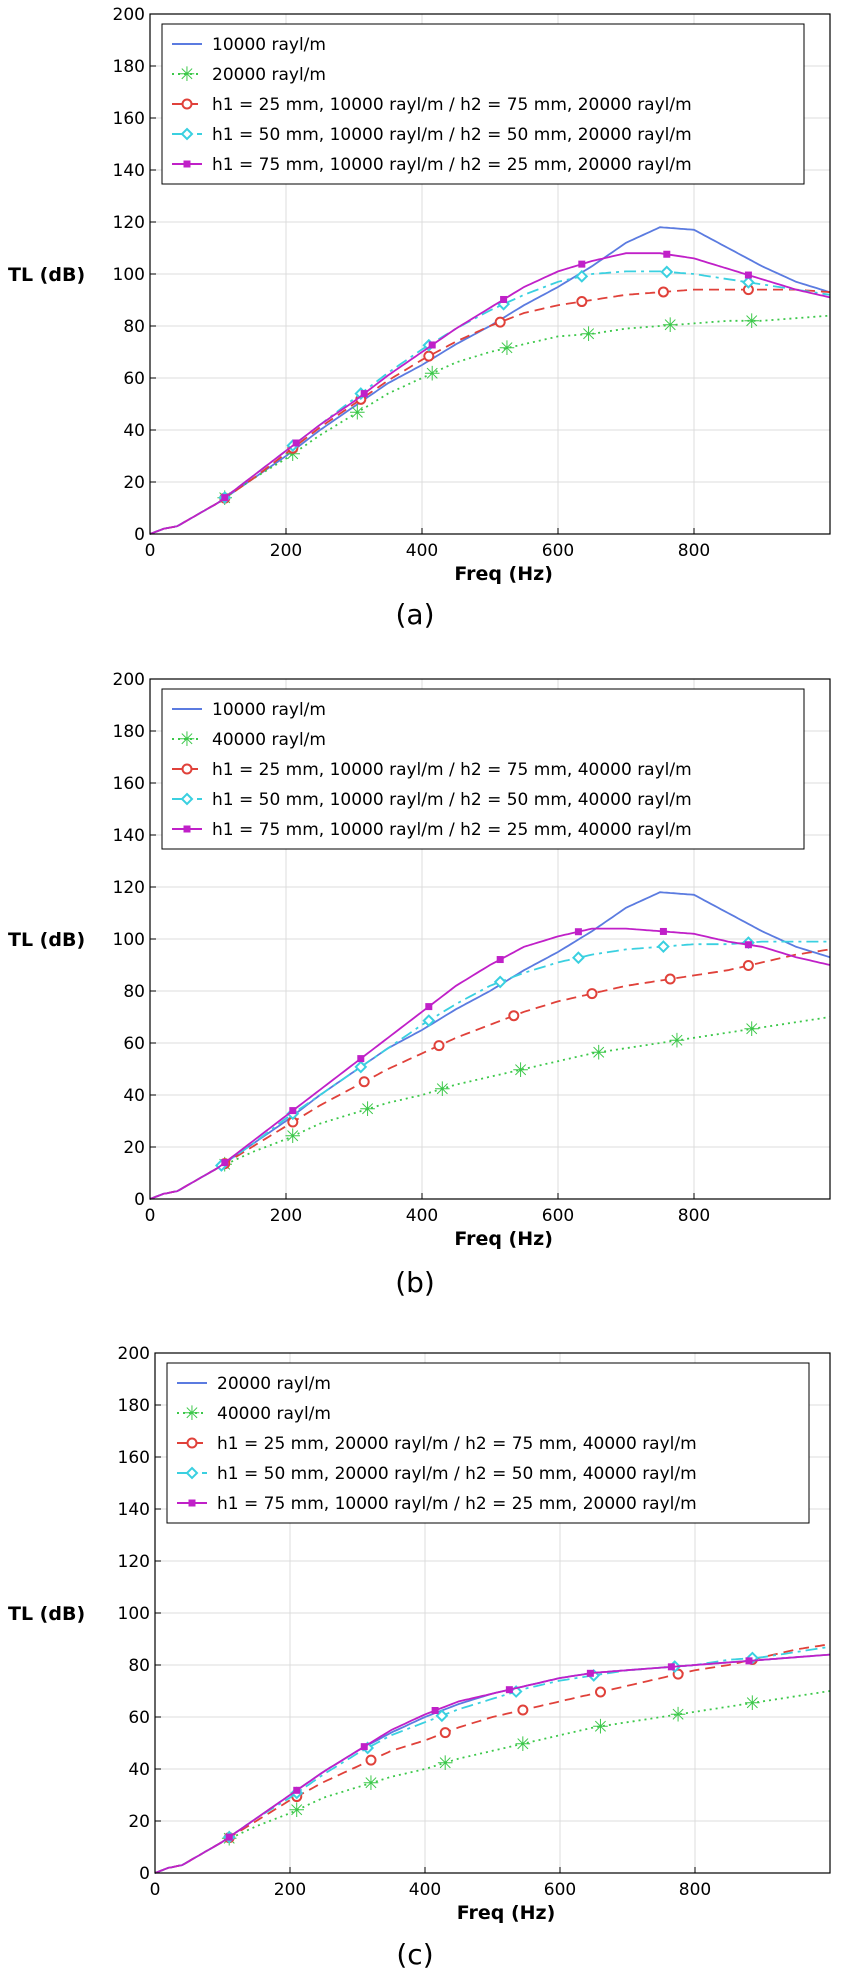  I want to click on chart-0-series-2-marker-legend, so click(187, 104).